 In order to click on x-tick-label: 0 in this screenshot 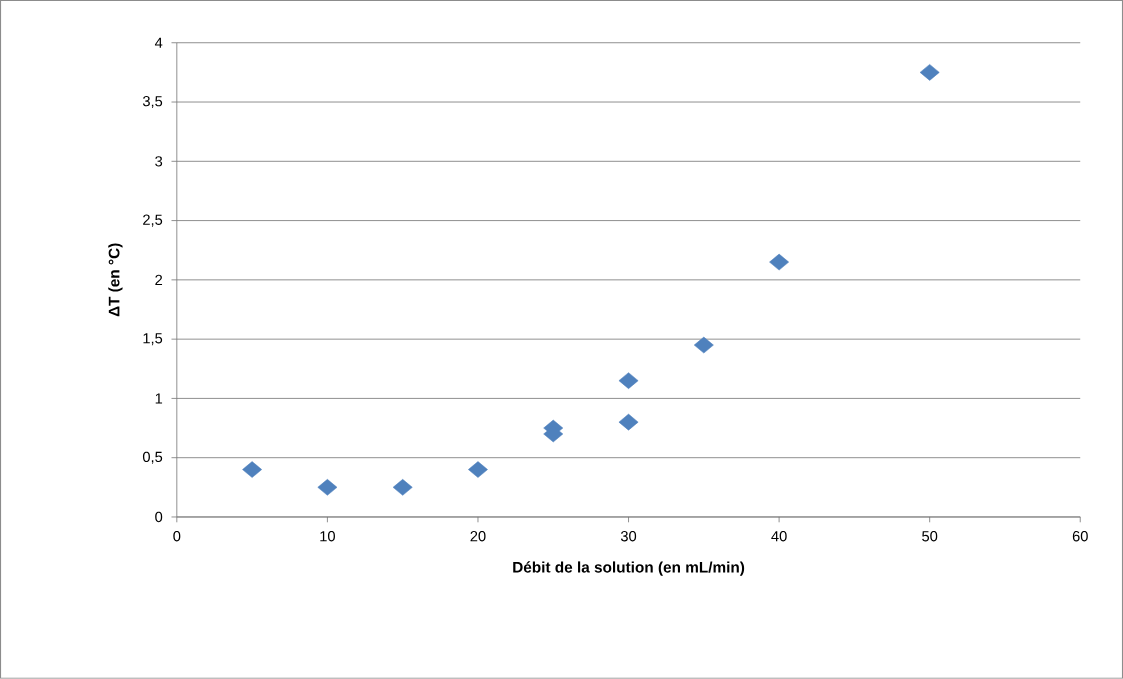, I will do `click(177, 536)`.